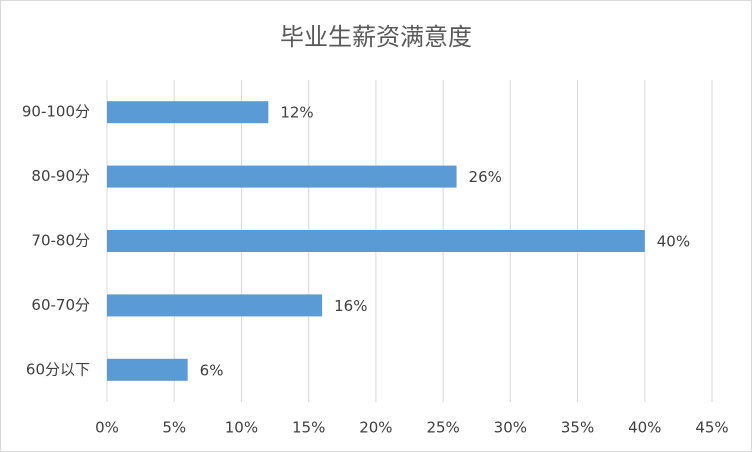 The image size is (752, 452). Describe the element at coordinates (510, 428) in the screenshot. I see `x-tick-label: 30%` at that location.